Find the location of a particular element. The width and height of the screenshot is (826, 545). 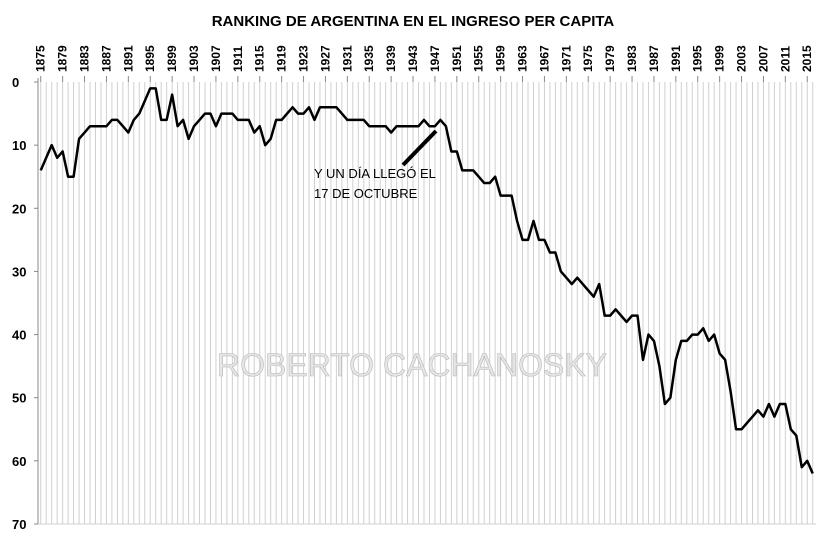

x-tick-label: 1875 is located at coordinates (41, 58).